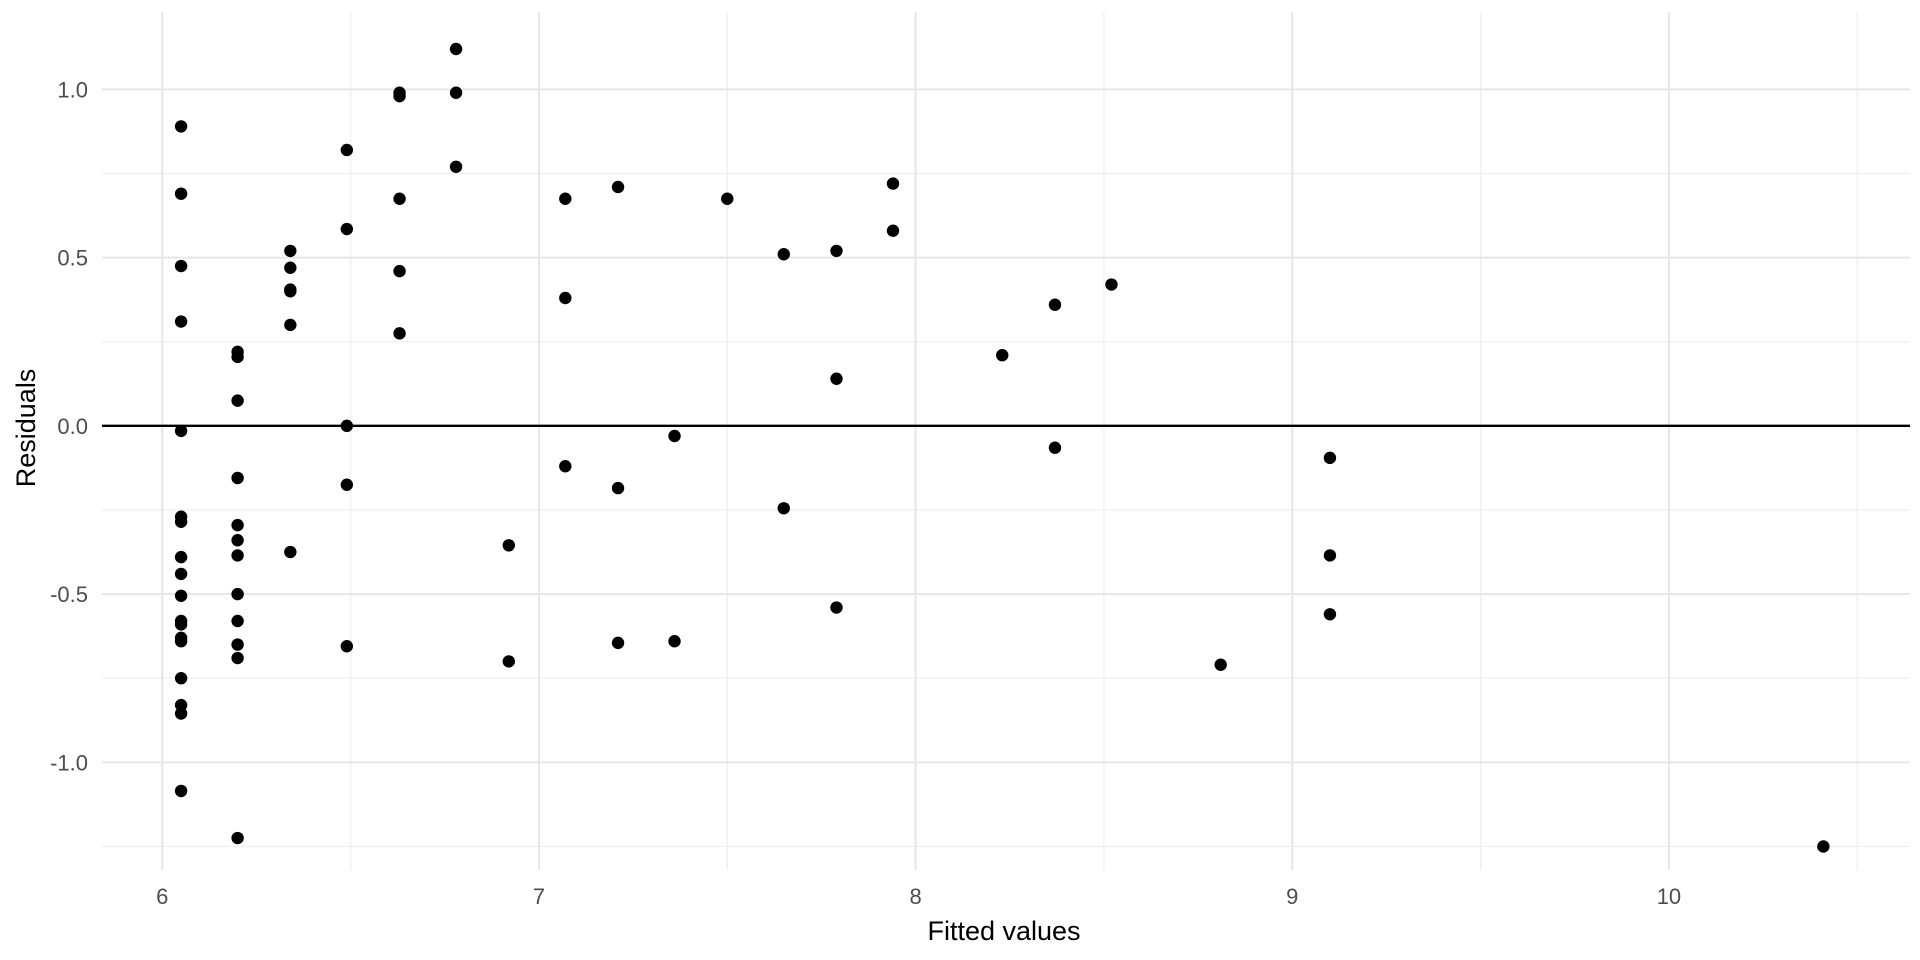  I want to click on y-tick-label: 0.5, so click(72, 258).